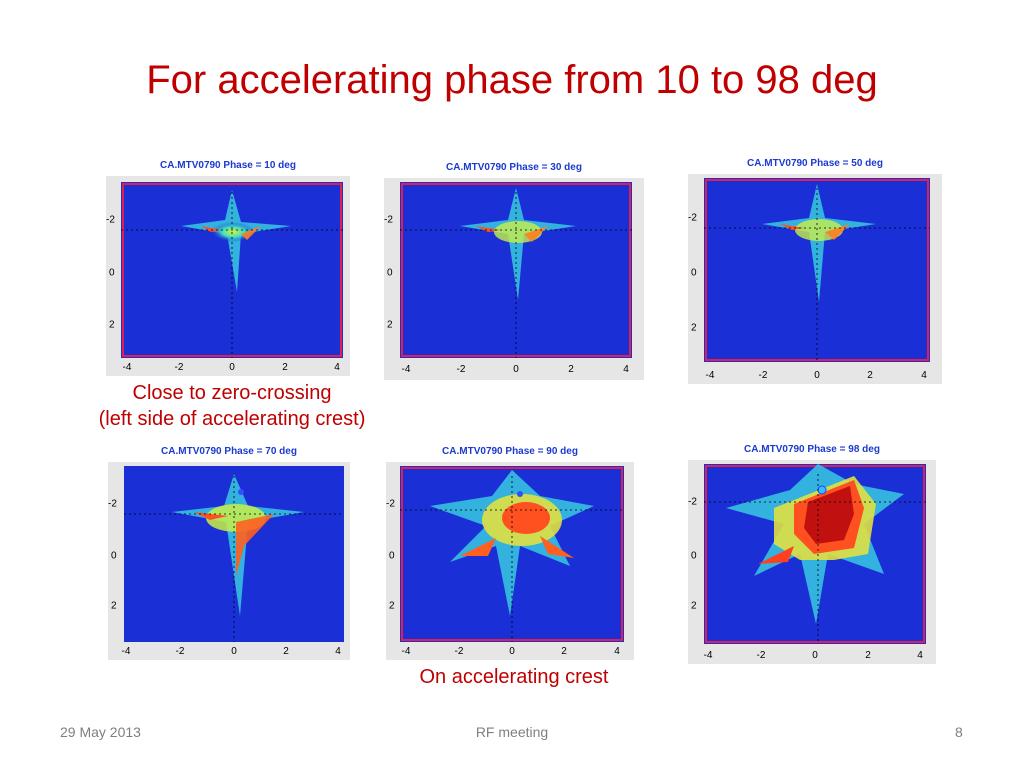 The width and height of the screenshot is (1024, 768). Describe the element at coordinates (514, 677) in the screenshot. I see `caption-crest: On accelerating crest` at that location.